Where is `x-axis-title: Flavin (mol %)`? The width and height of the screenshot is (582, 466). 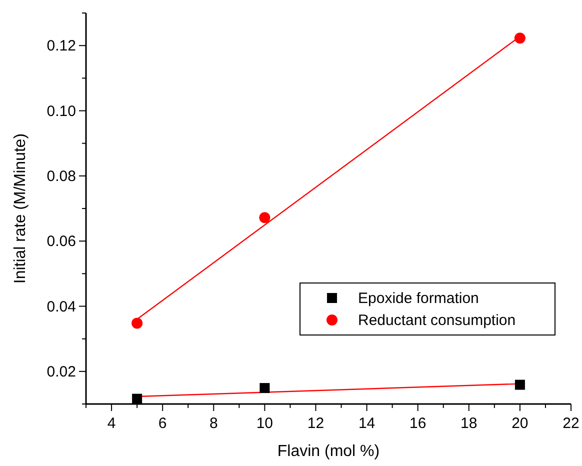 x-axis-title: Flavin (mol %) is located at coordinates (328, 451).